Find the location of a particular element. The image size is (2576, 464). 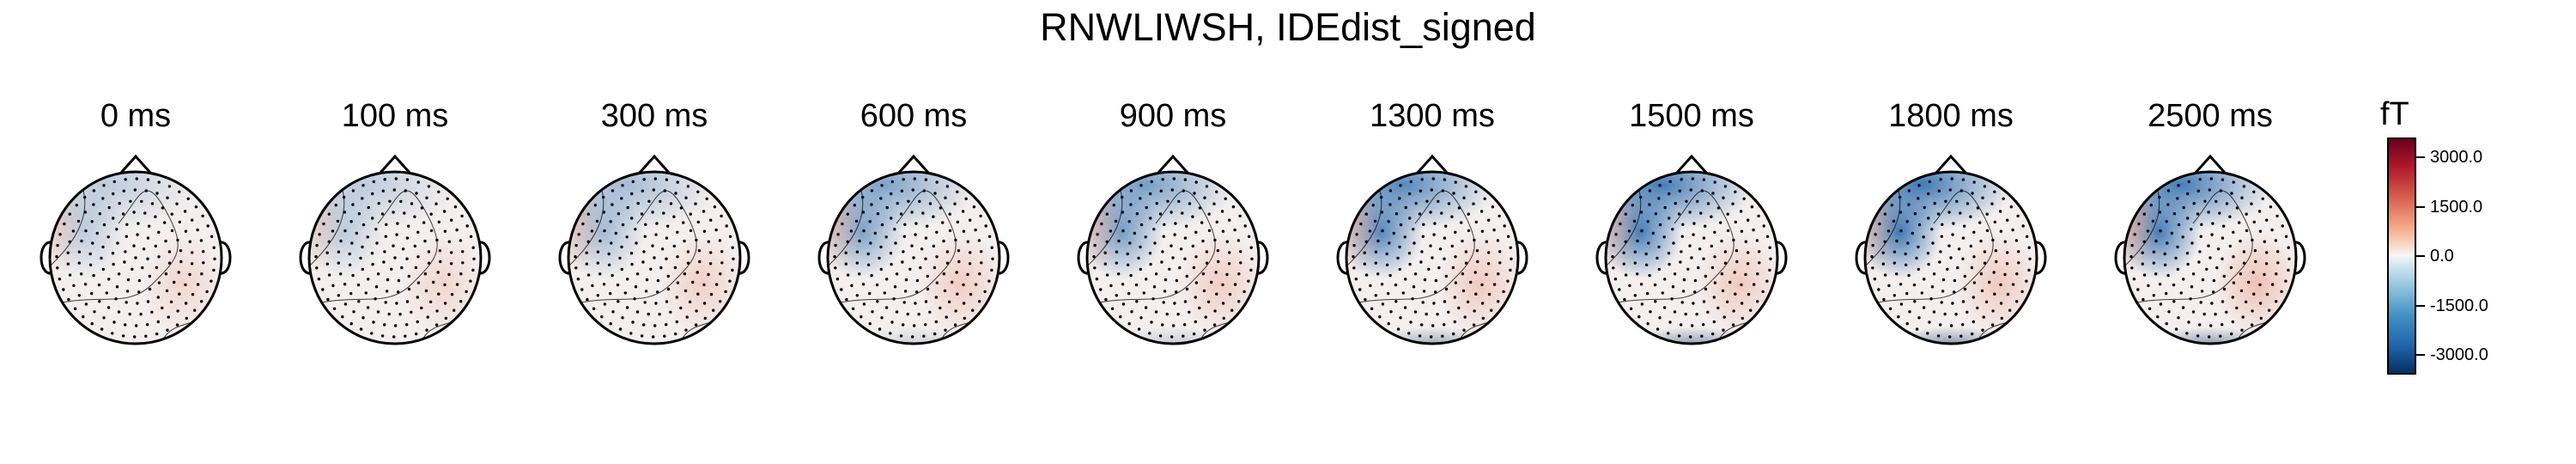

panel-title: 300 ms is located at coordinates (654, 116).